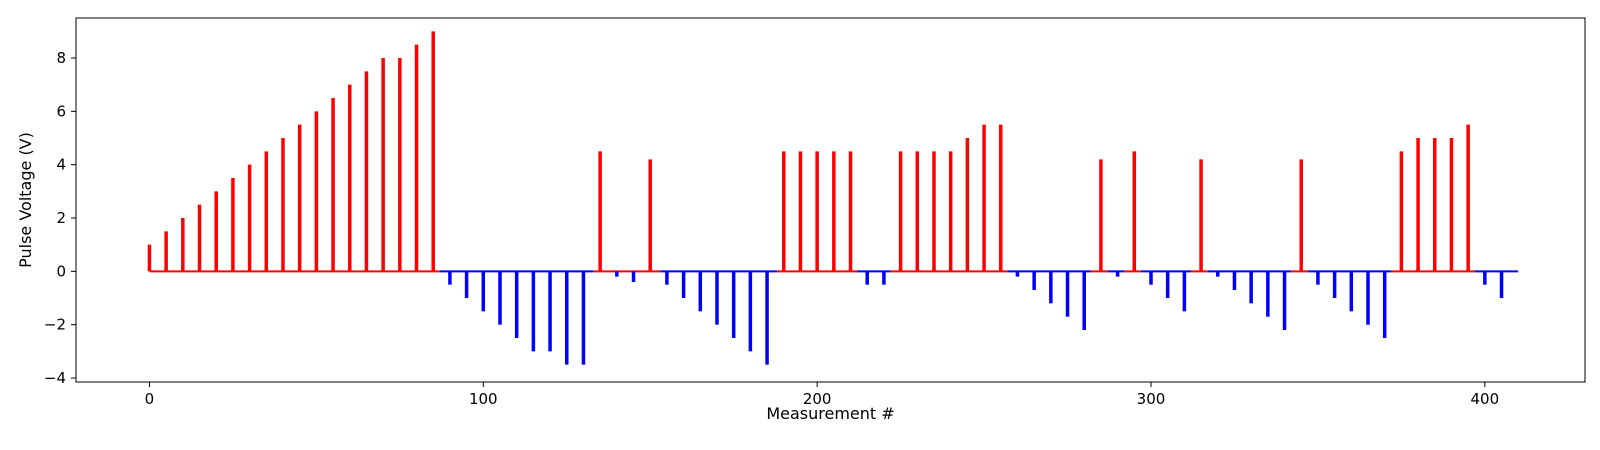 Image resolution: width=1600 pixels, height=450 pixels. What do you see at coordinates (55, 325) in the screenshot?
I see `y-tick-label: −2` at bounding box center [55, 325].